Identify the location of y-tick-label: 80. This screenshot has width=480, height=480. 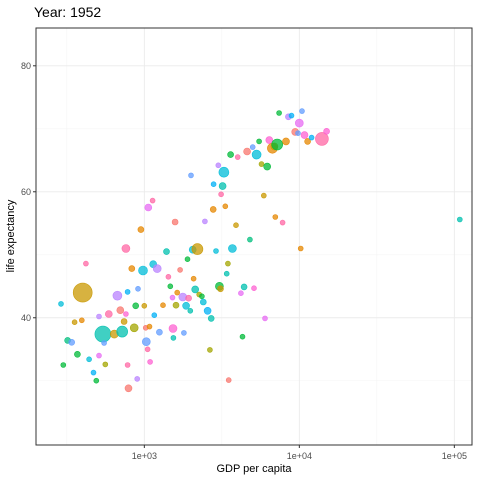
(26, 66).